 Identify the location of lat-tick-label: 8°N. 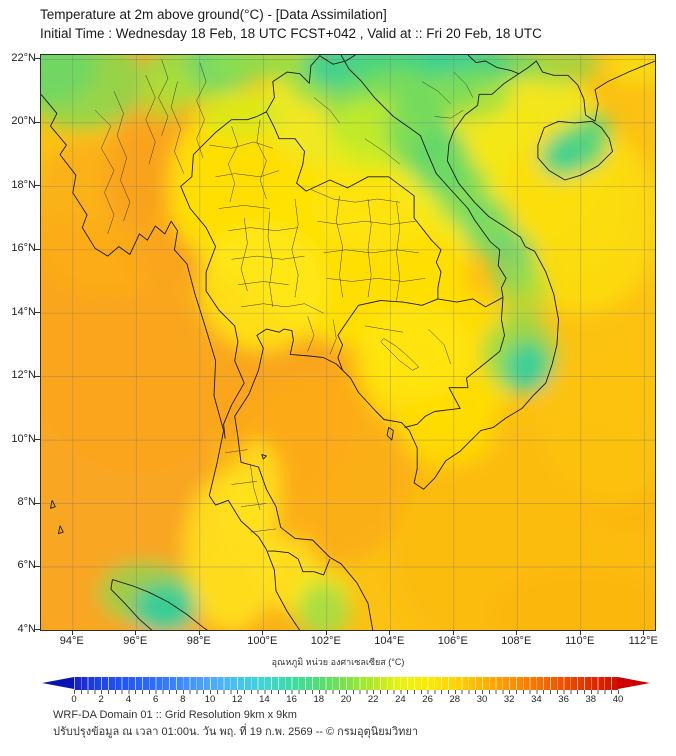
(26, 502).